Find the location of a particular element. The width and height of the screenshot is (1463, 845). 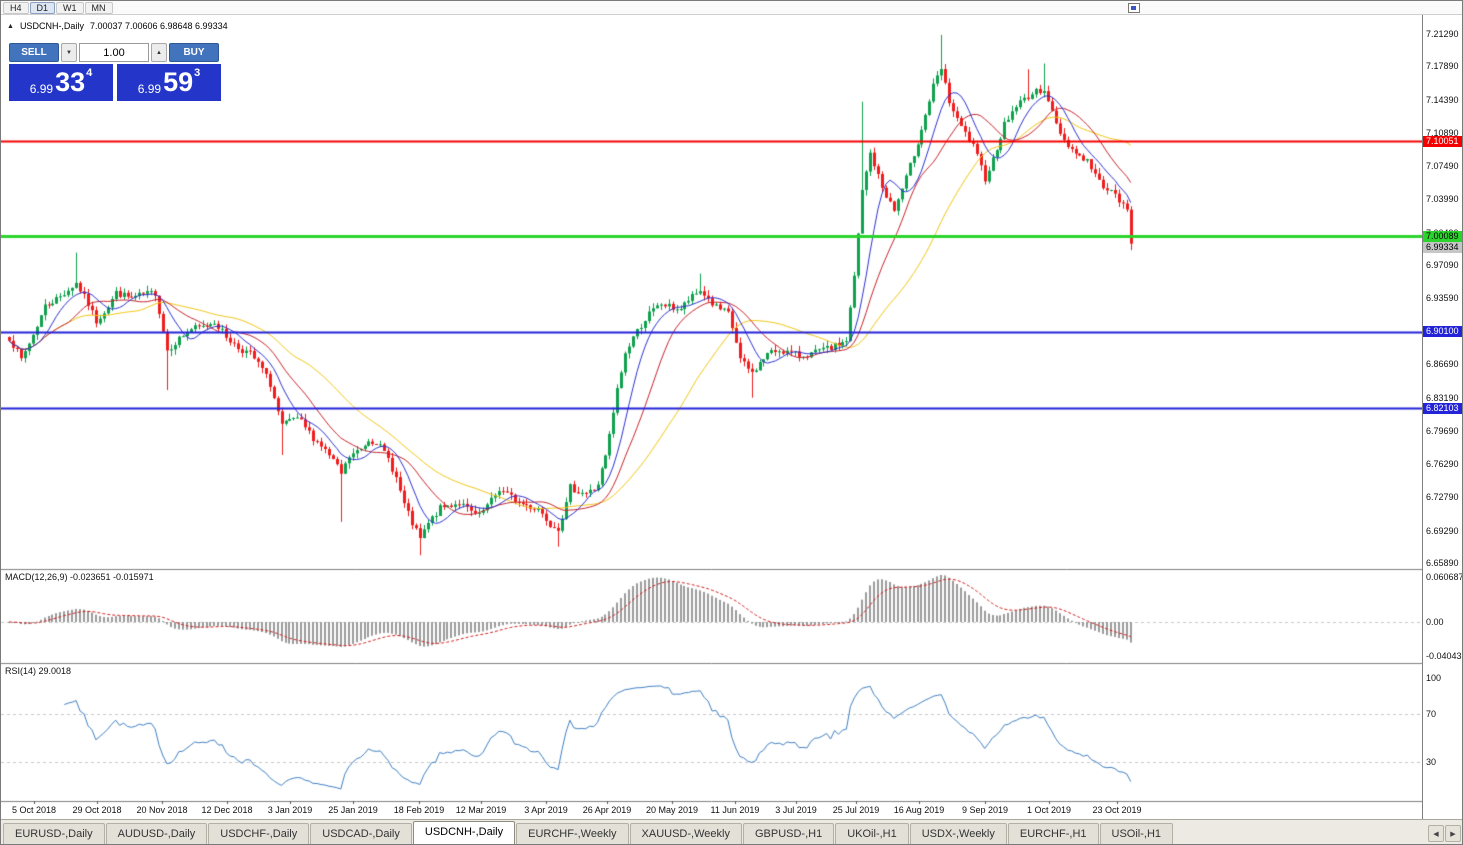

tabs-scroll-controls: ◀ ▶ is located at coordinates (1444, 833).